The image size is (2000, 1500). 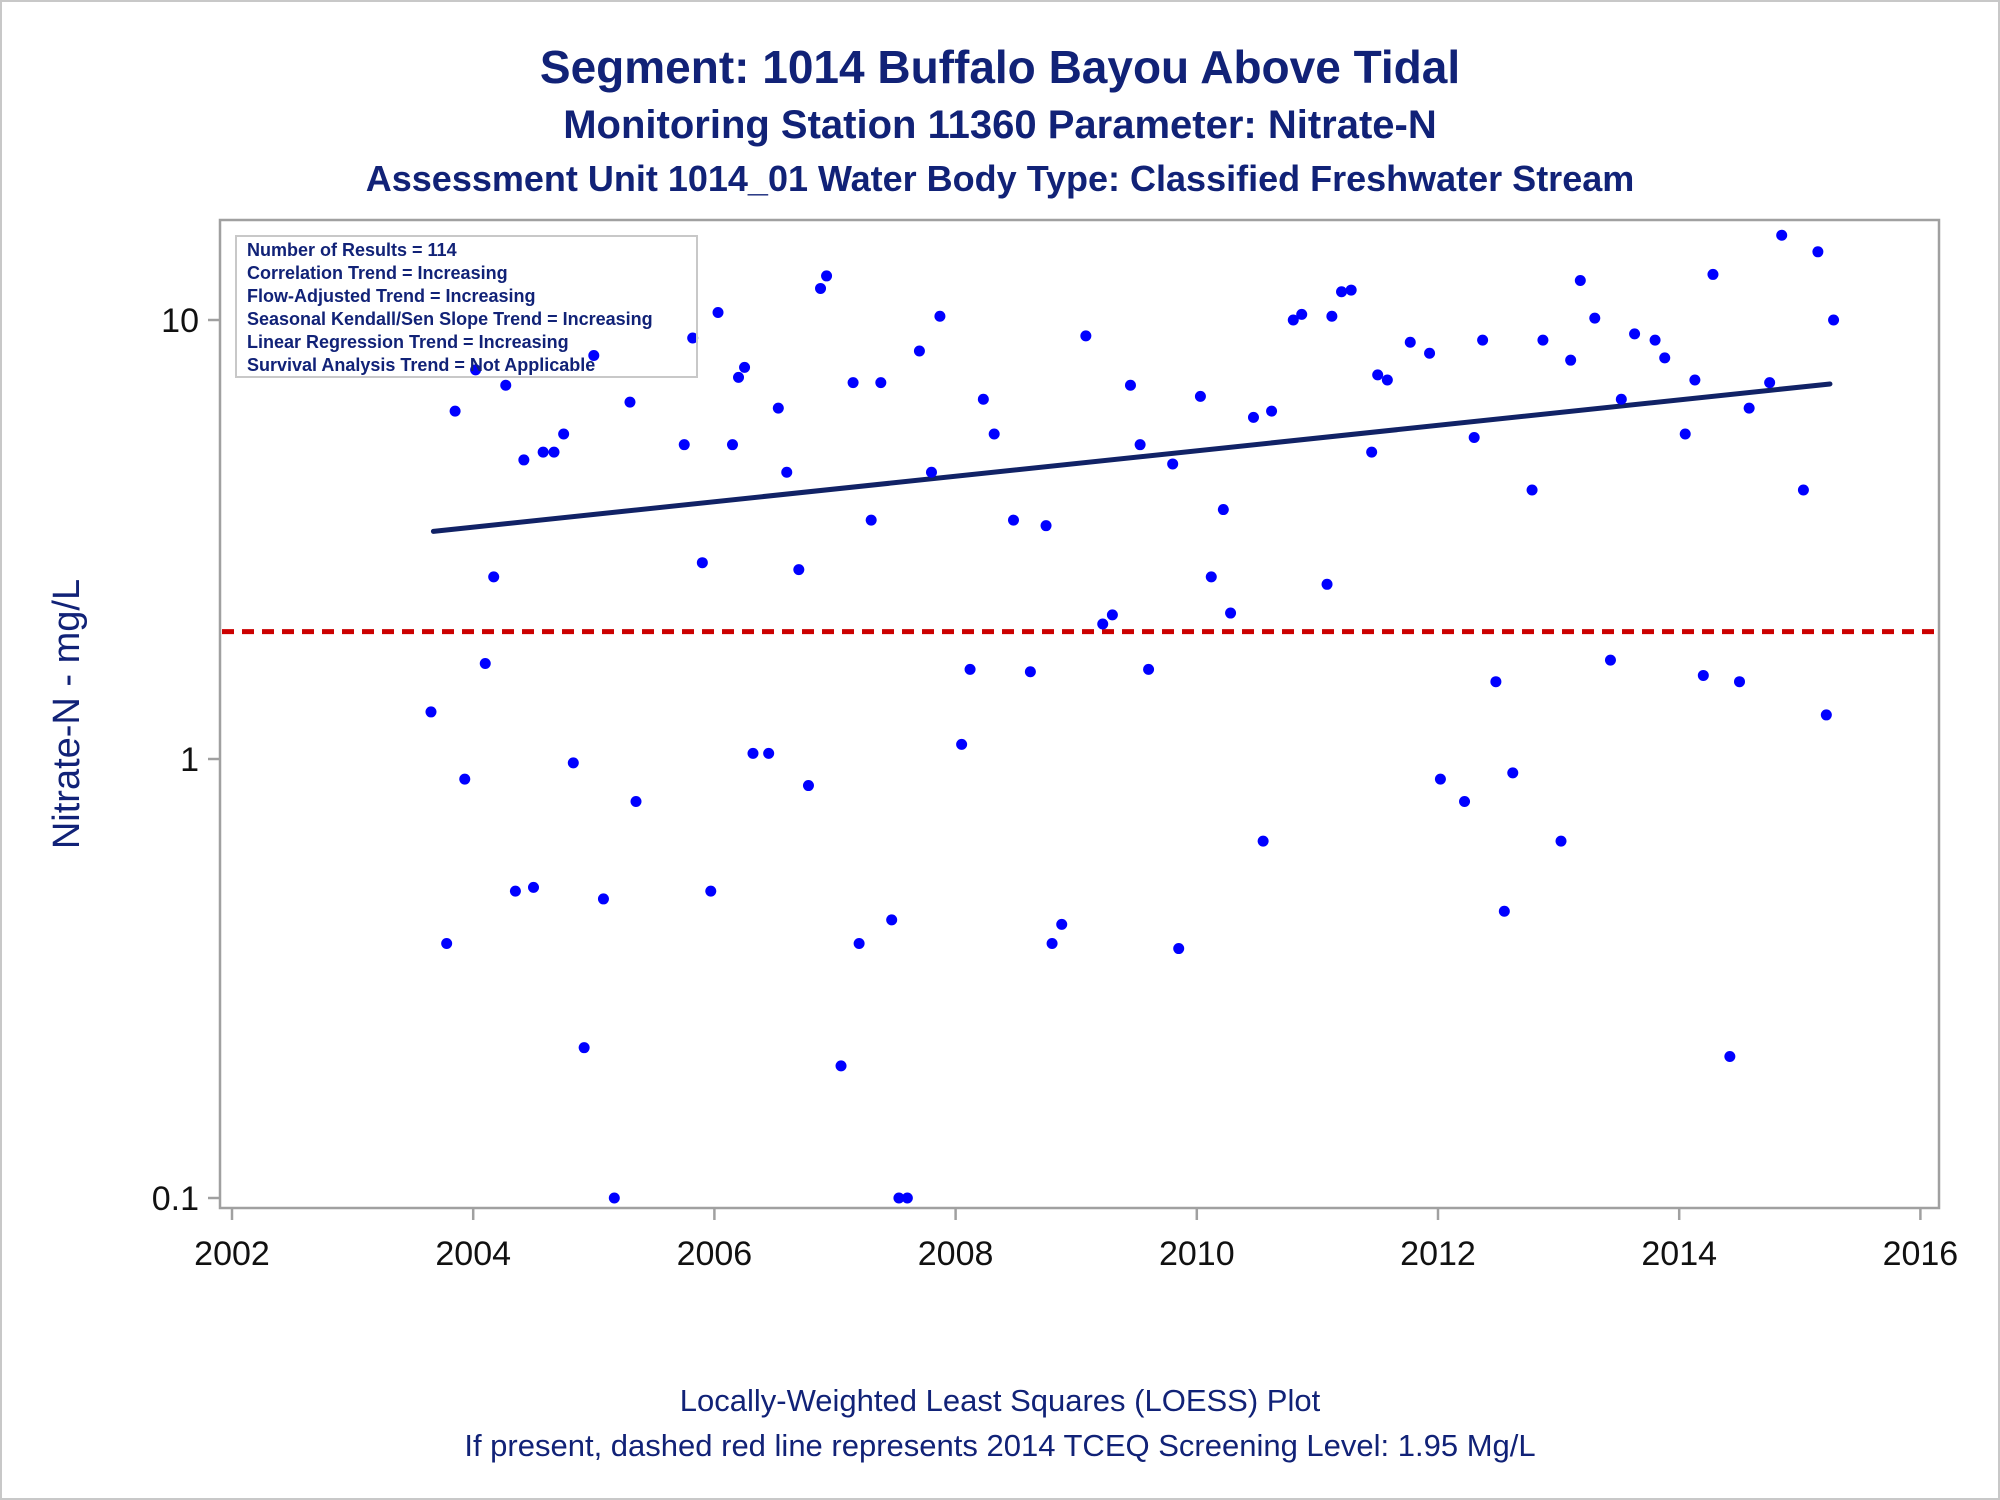 I want to click on x-tick-label: 2002, so click(x=232, y=1254).